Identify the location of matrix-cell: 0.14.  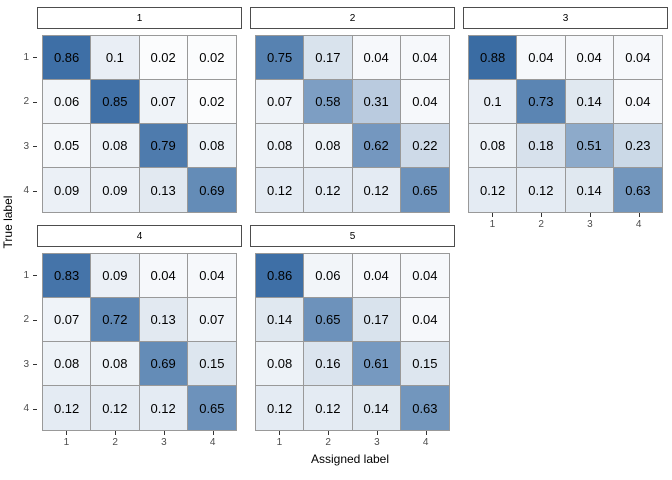
(589, 190).